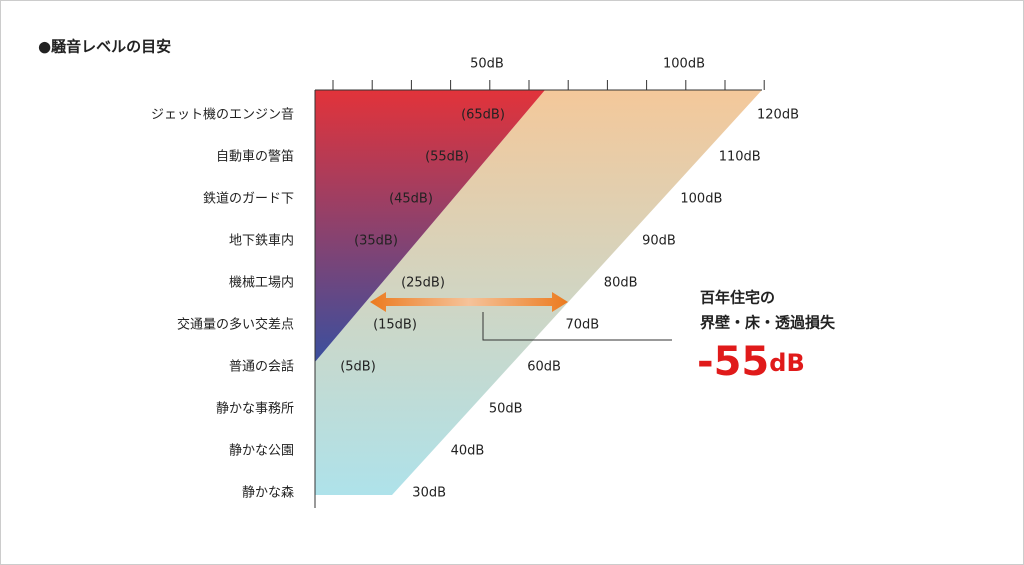  Describe the element at coordinates (268, 493) in the screenshot. I see `row-label: 静かな森` at that location.